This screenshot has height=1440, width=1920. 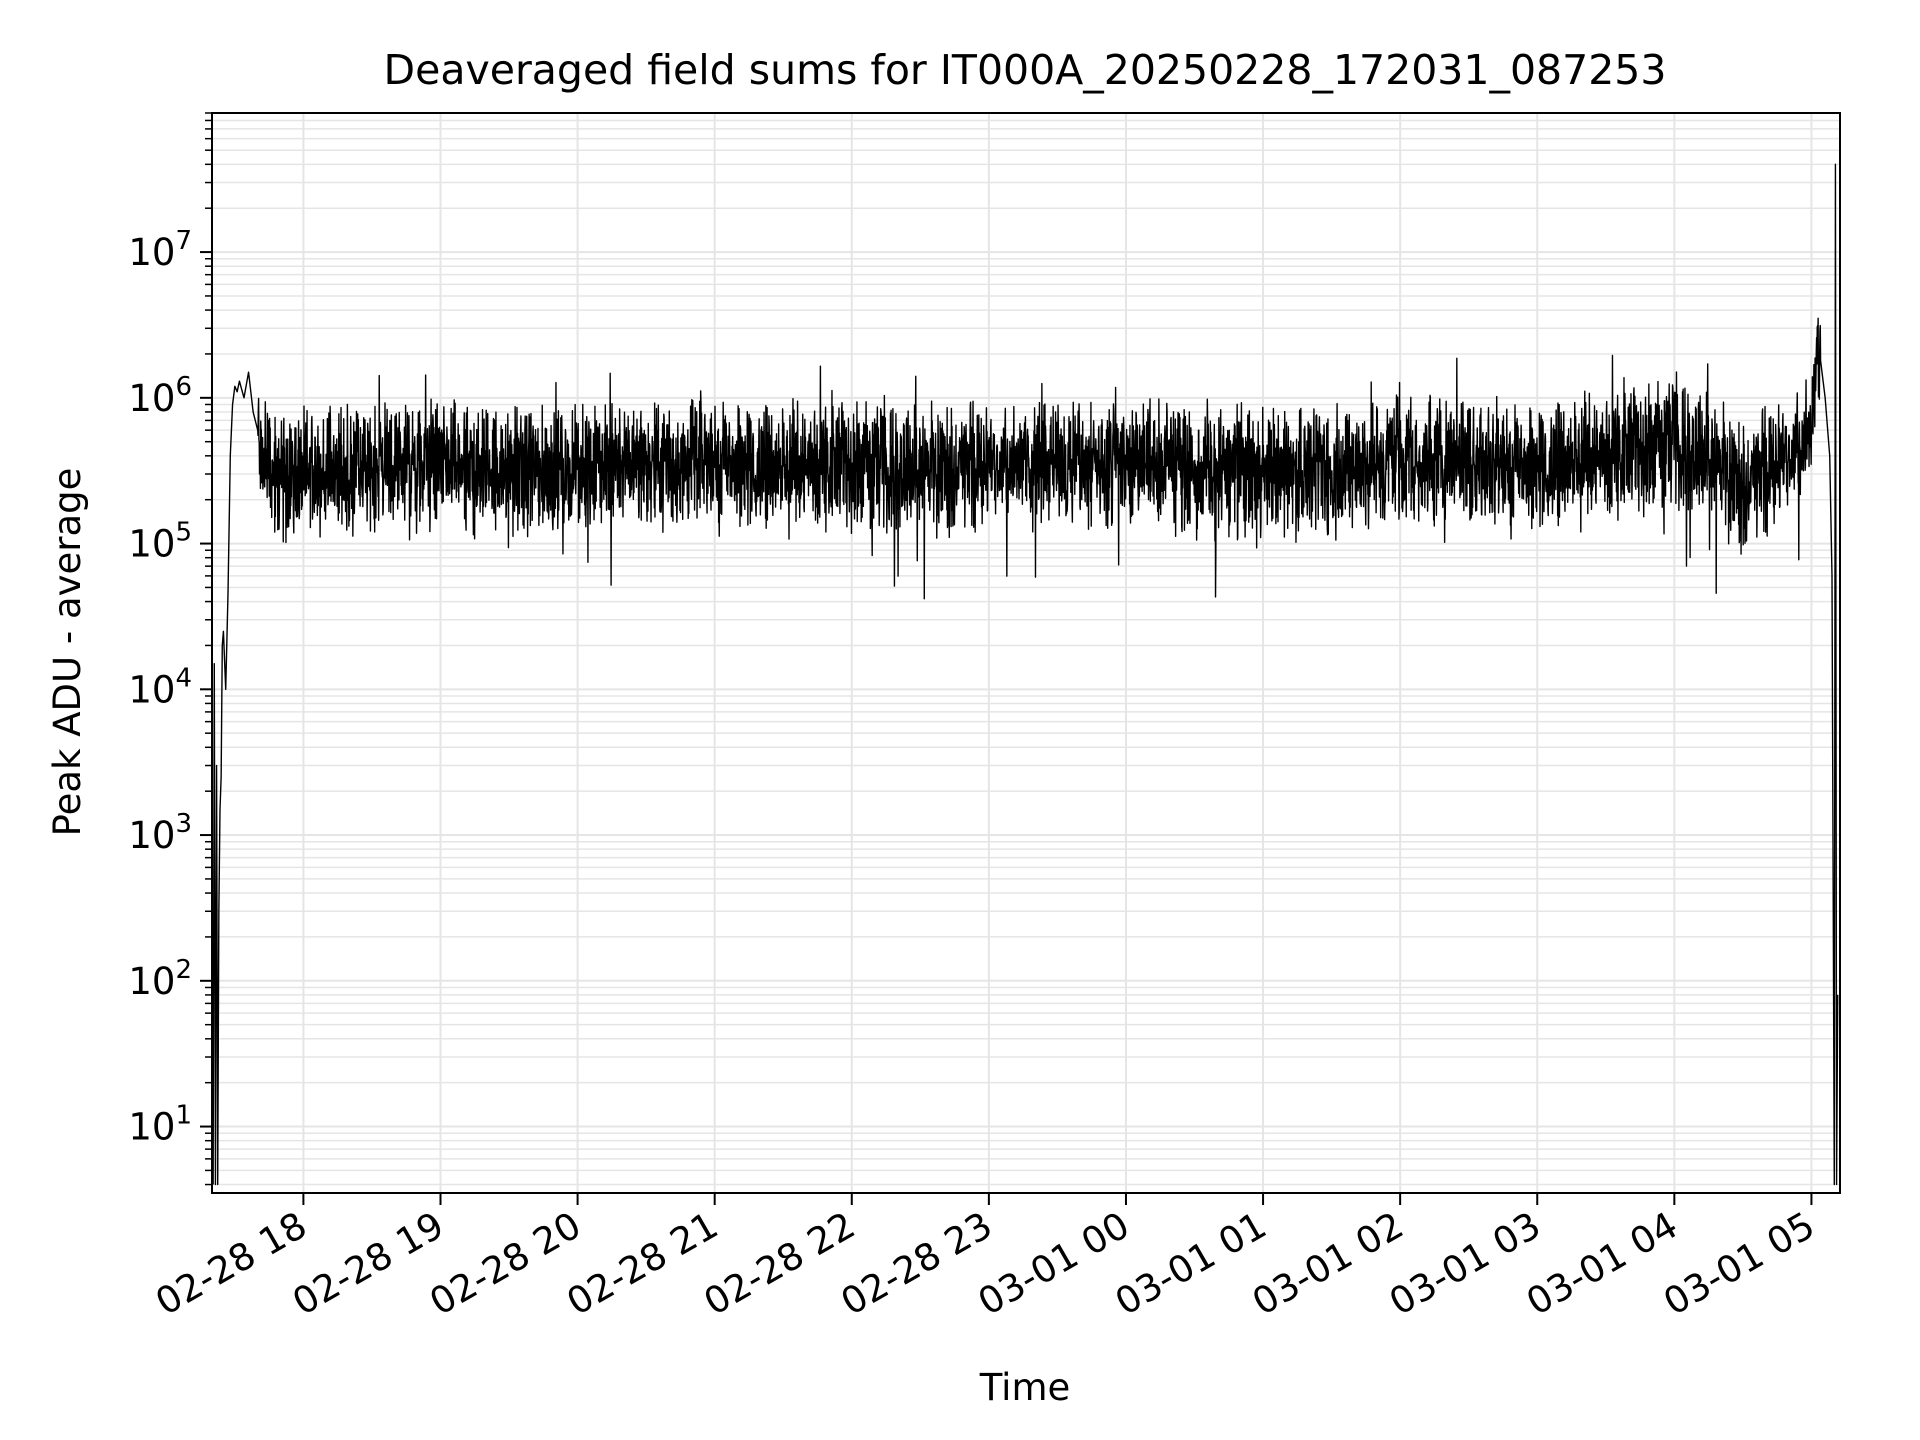 I want to click on y-tick-exponent: 2, so click(x=183, y=970).